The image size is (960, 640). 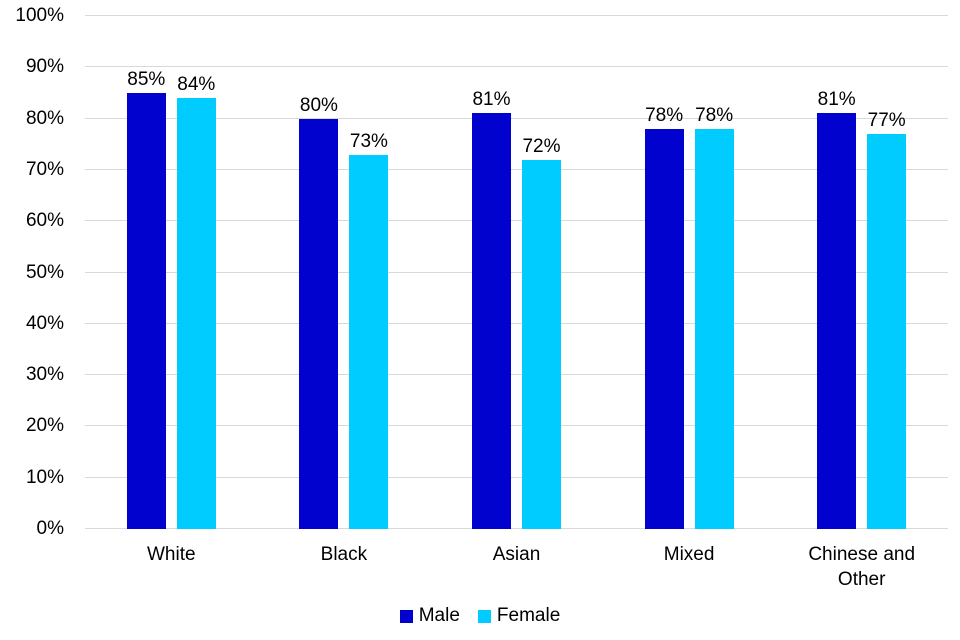 I want to click on bar-female: 84%, so click(x=196, y=301).